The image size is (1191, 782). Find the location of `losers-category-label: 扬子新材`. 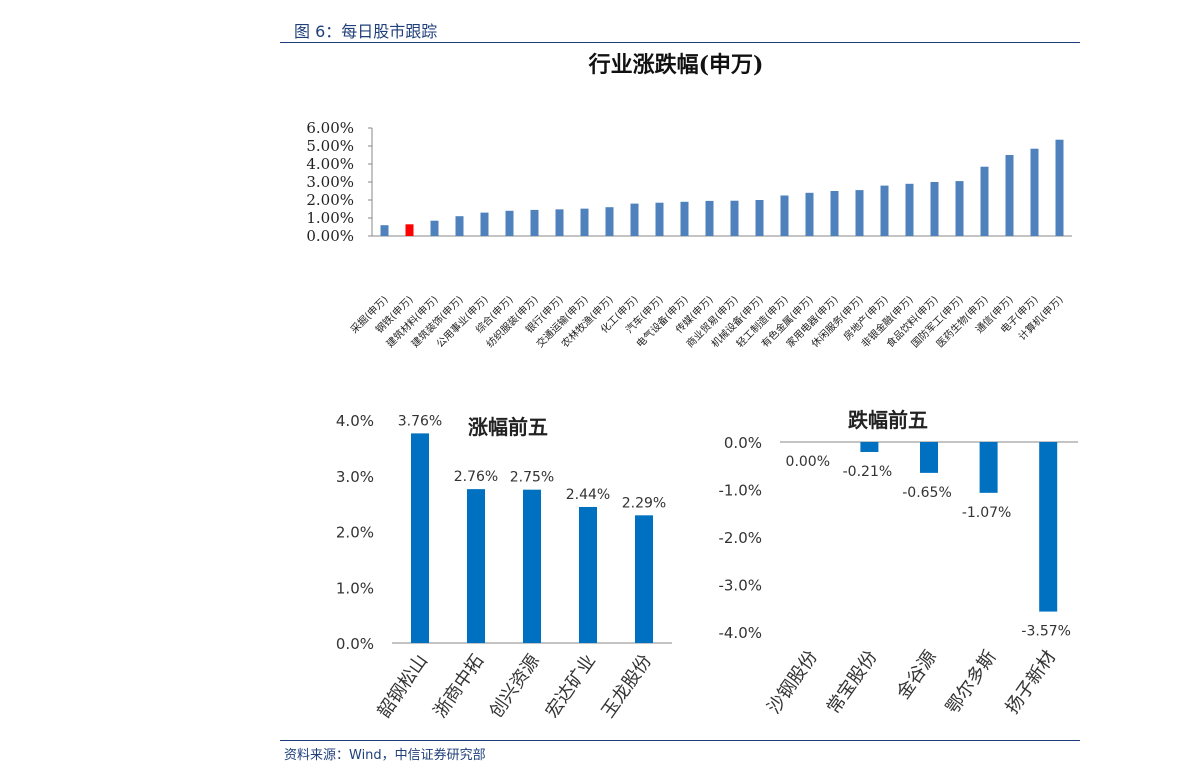

losers-category-label: 扬子新材 is located at coordinates (1031, 682).